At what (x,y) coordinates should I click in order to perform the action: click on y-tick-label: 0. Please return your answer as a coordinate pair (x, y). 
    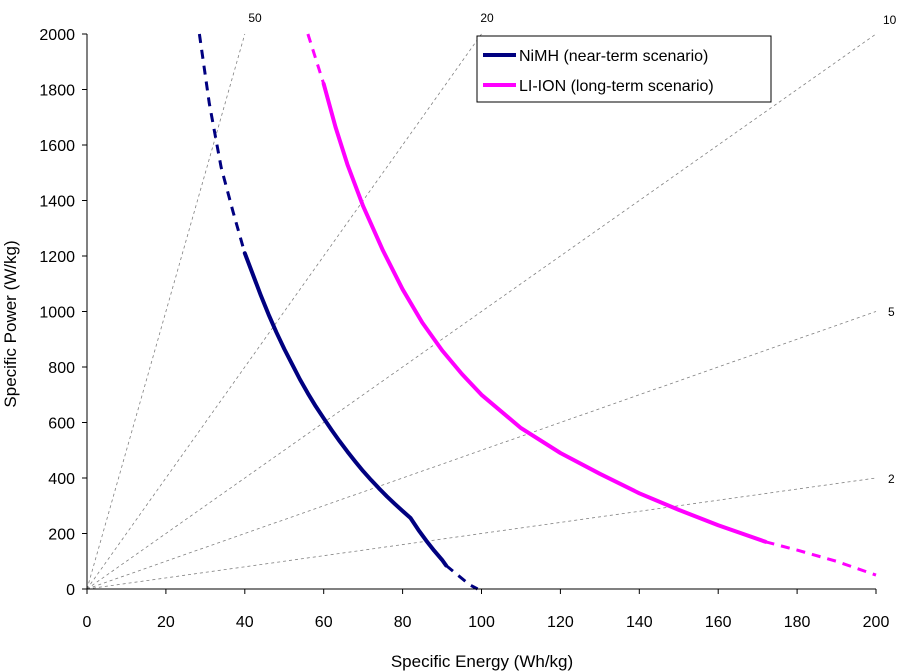
    Looking at the image, I should click on (70, 590).